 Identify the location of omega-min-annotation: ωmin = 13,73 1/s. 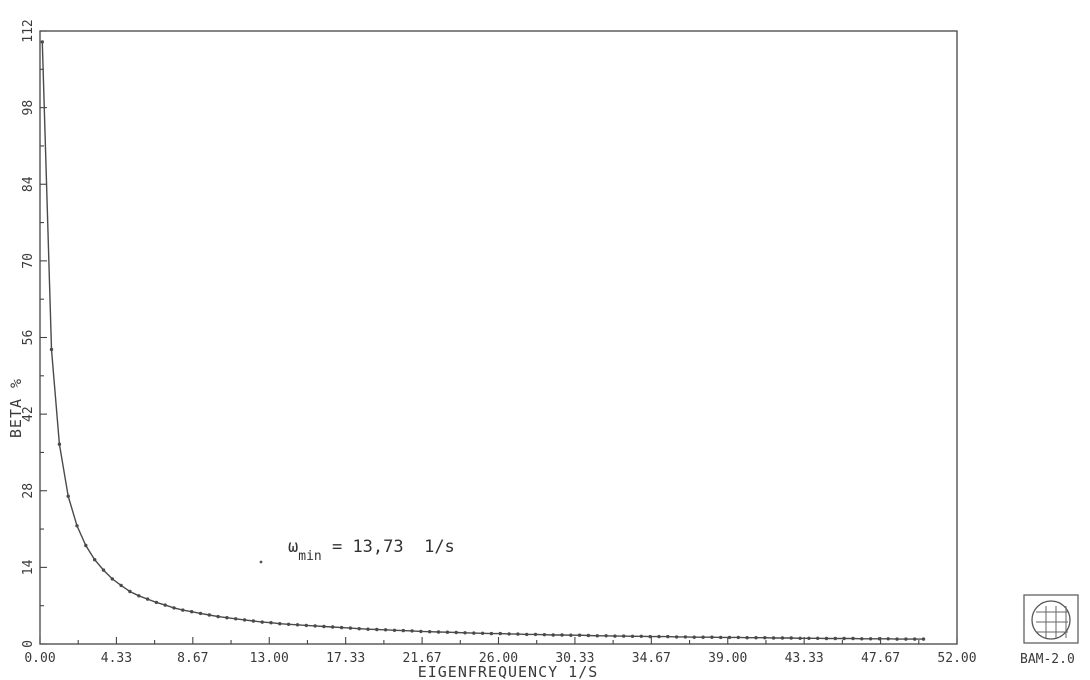
(371, 550).